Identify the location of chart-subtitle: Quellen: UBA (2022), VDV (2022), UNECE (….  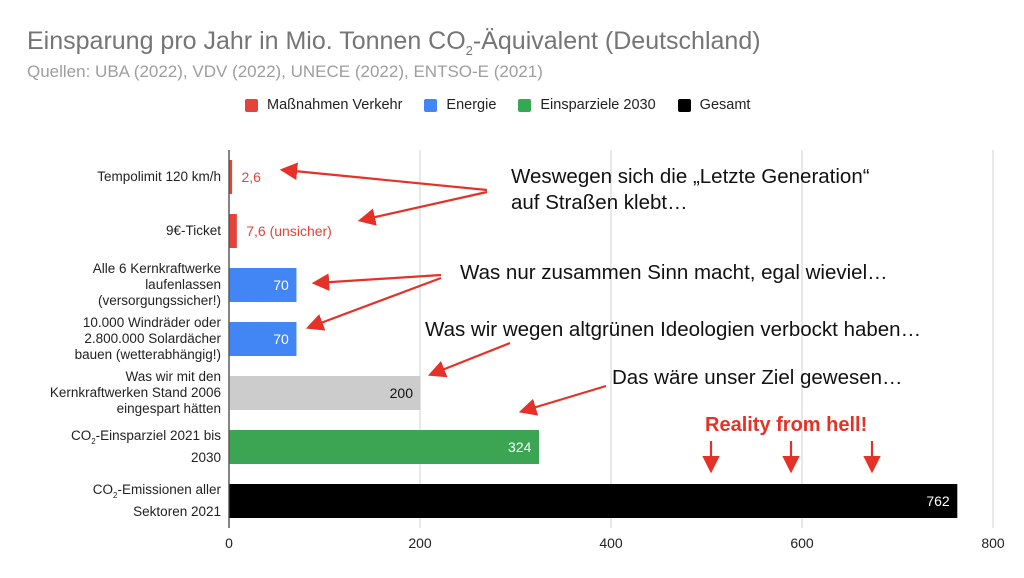
(285, 71).